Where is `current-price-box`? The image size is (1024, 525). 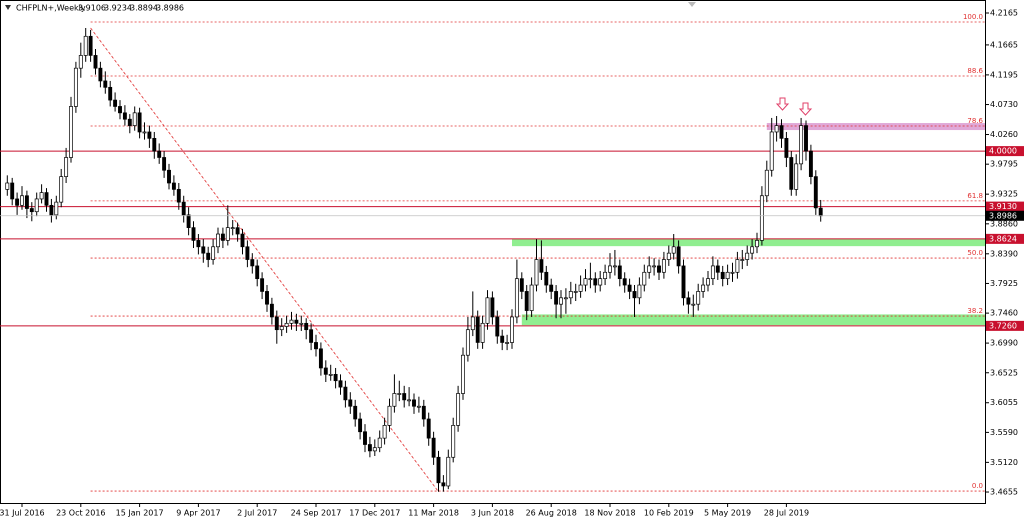 current-price-box is located at coordinates (1005, 215).